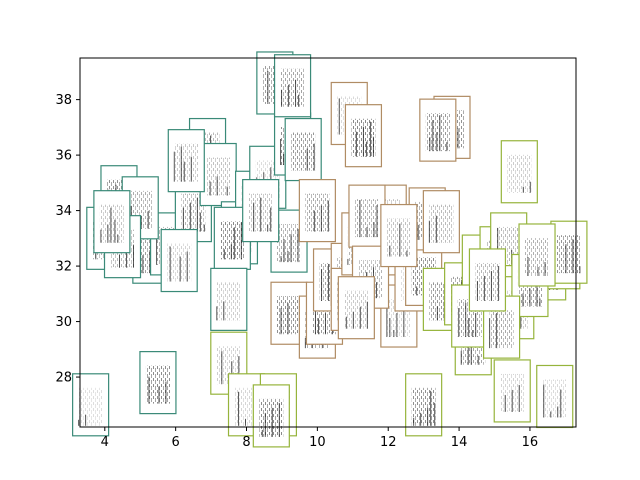  What do you see at coordinates (105, 442) in the screenshot?
I see `x-tick-label: 4` at bounding box center [105, 442].